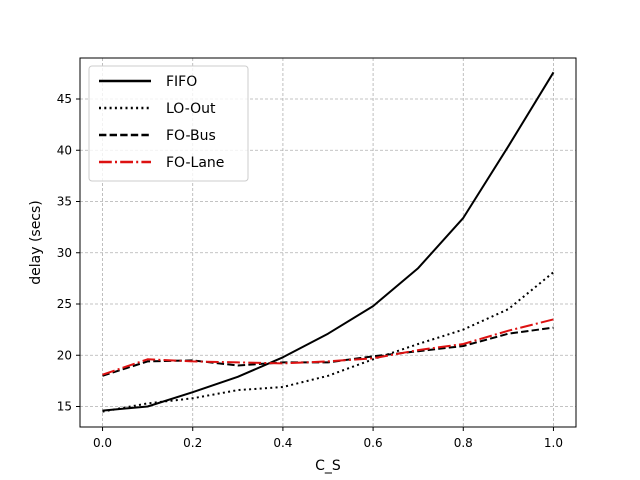  I want to click on y-tick-label: 20, so click(64, 355).